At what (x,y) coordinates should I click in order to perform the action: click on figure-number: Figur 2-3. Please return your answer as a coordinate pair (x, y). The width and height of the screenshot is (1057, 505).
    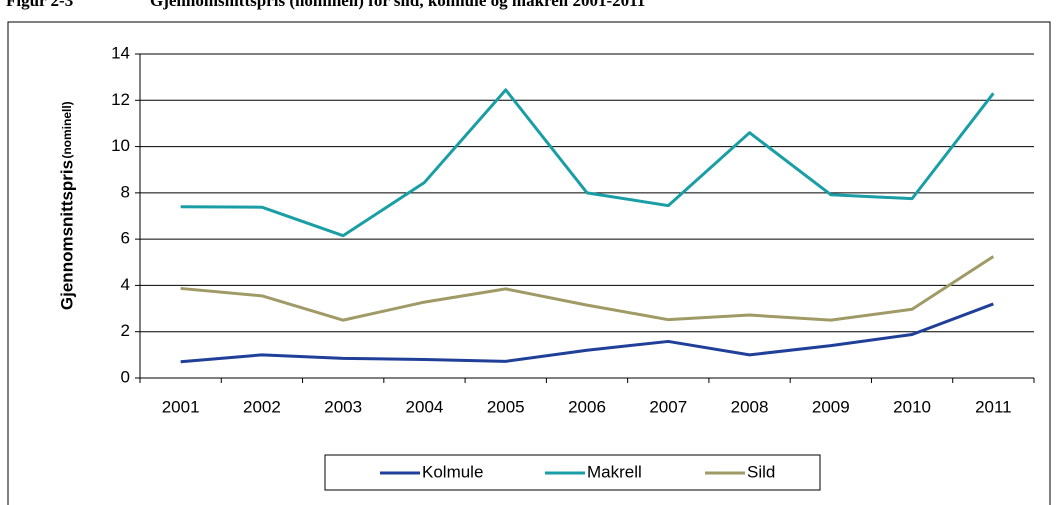
    Looking at the image, I should click on (39, 5).